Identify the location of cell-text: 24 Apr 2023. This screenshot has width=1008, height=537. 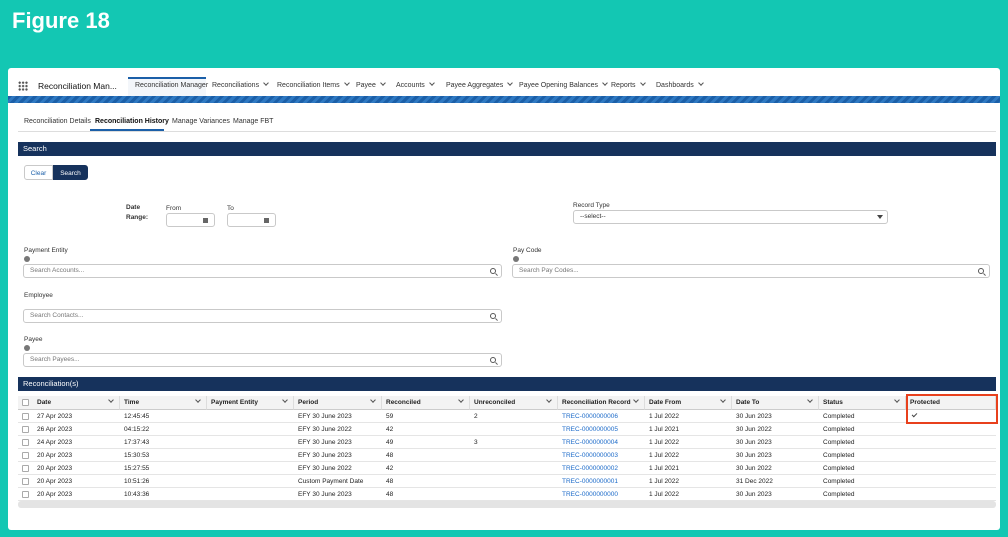
(55, 442).